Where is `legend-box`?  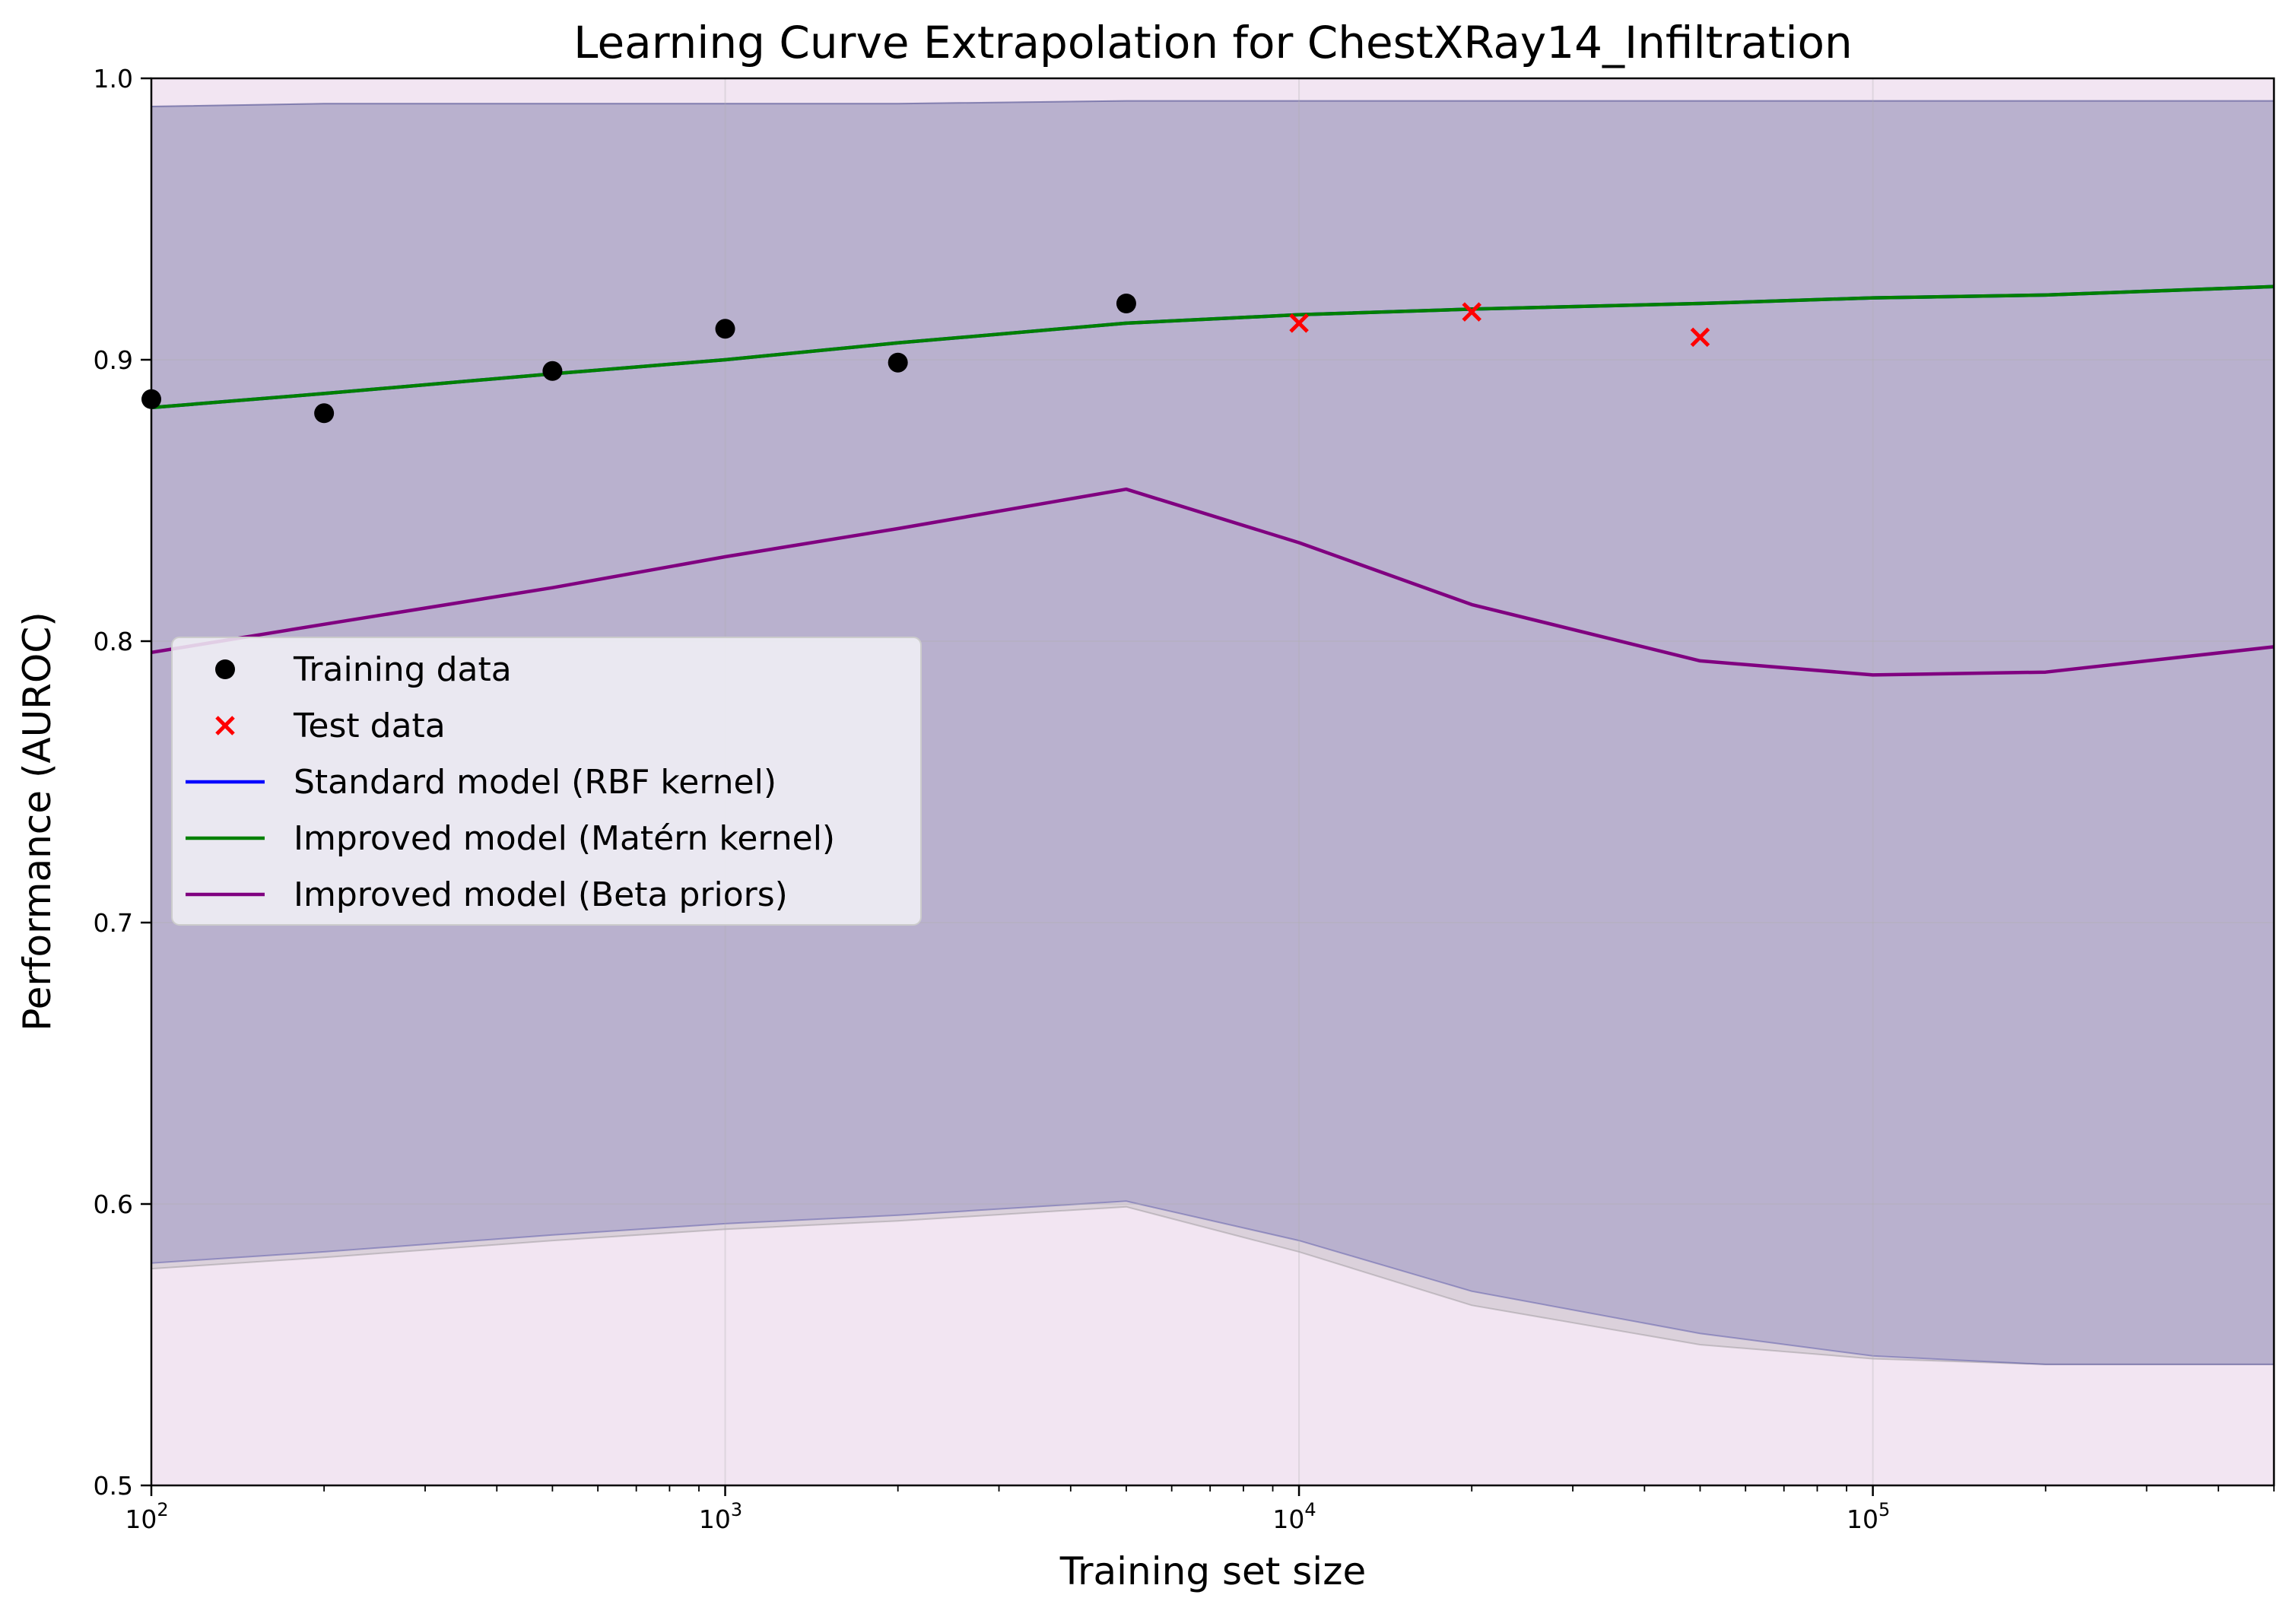
legend-box is located at coordinates (547, 781).